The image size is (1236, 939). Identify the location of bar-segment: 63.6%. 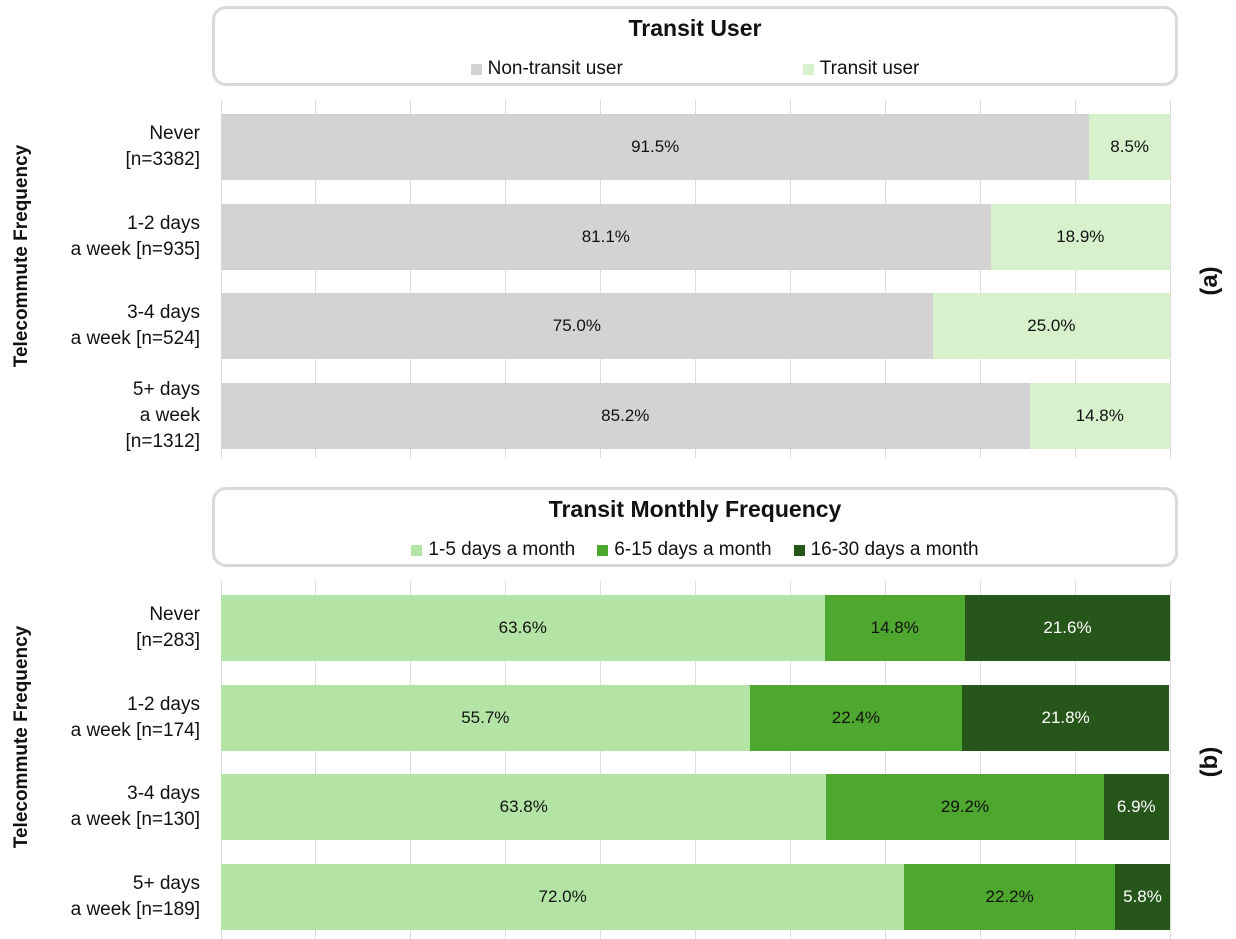
(523, 628).